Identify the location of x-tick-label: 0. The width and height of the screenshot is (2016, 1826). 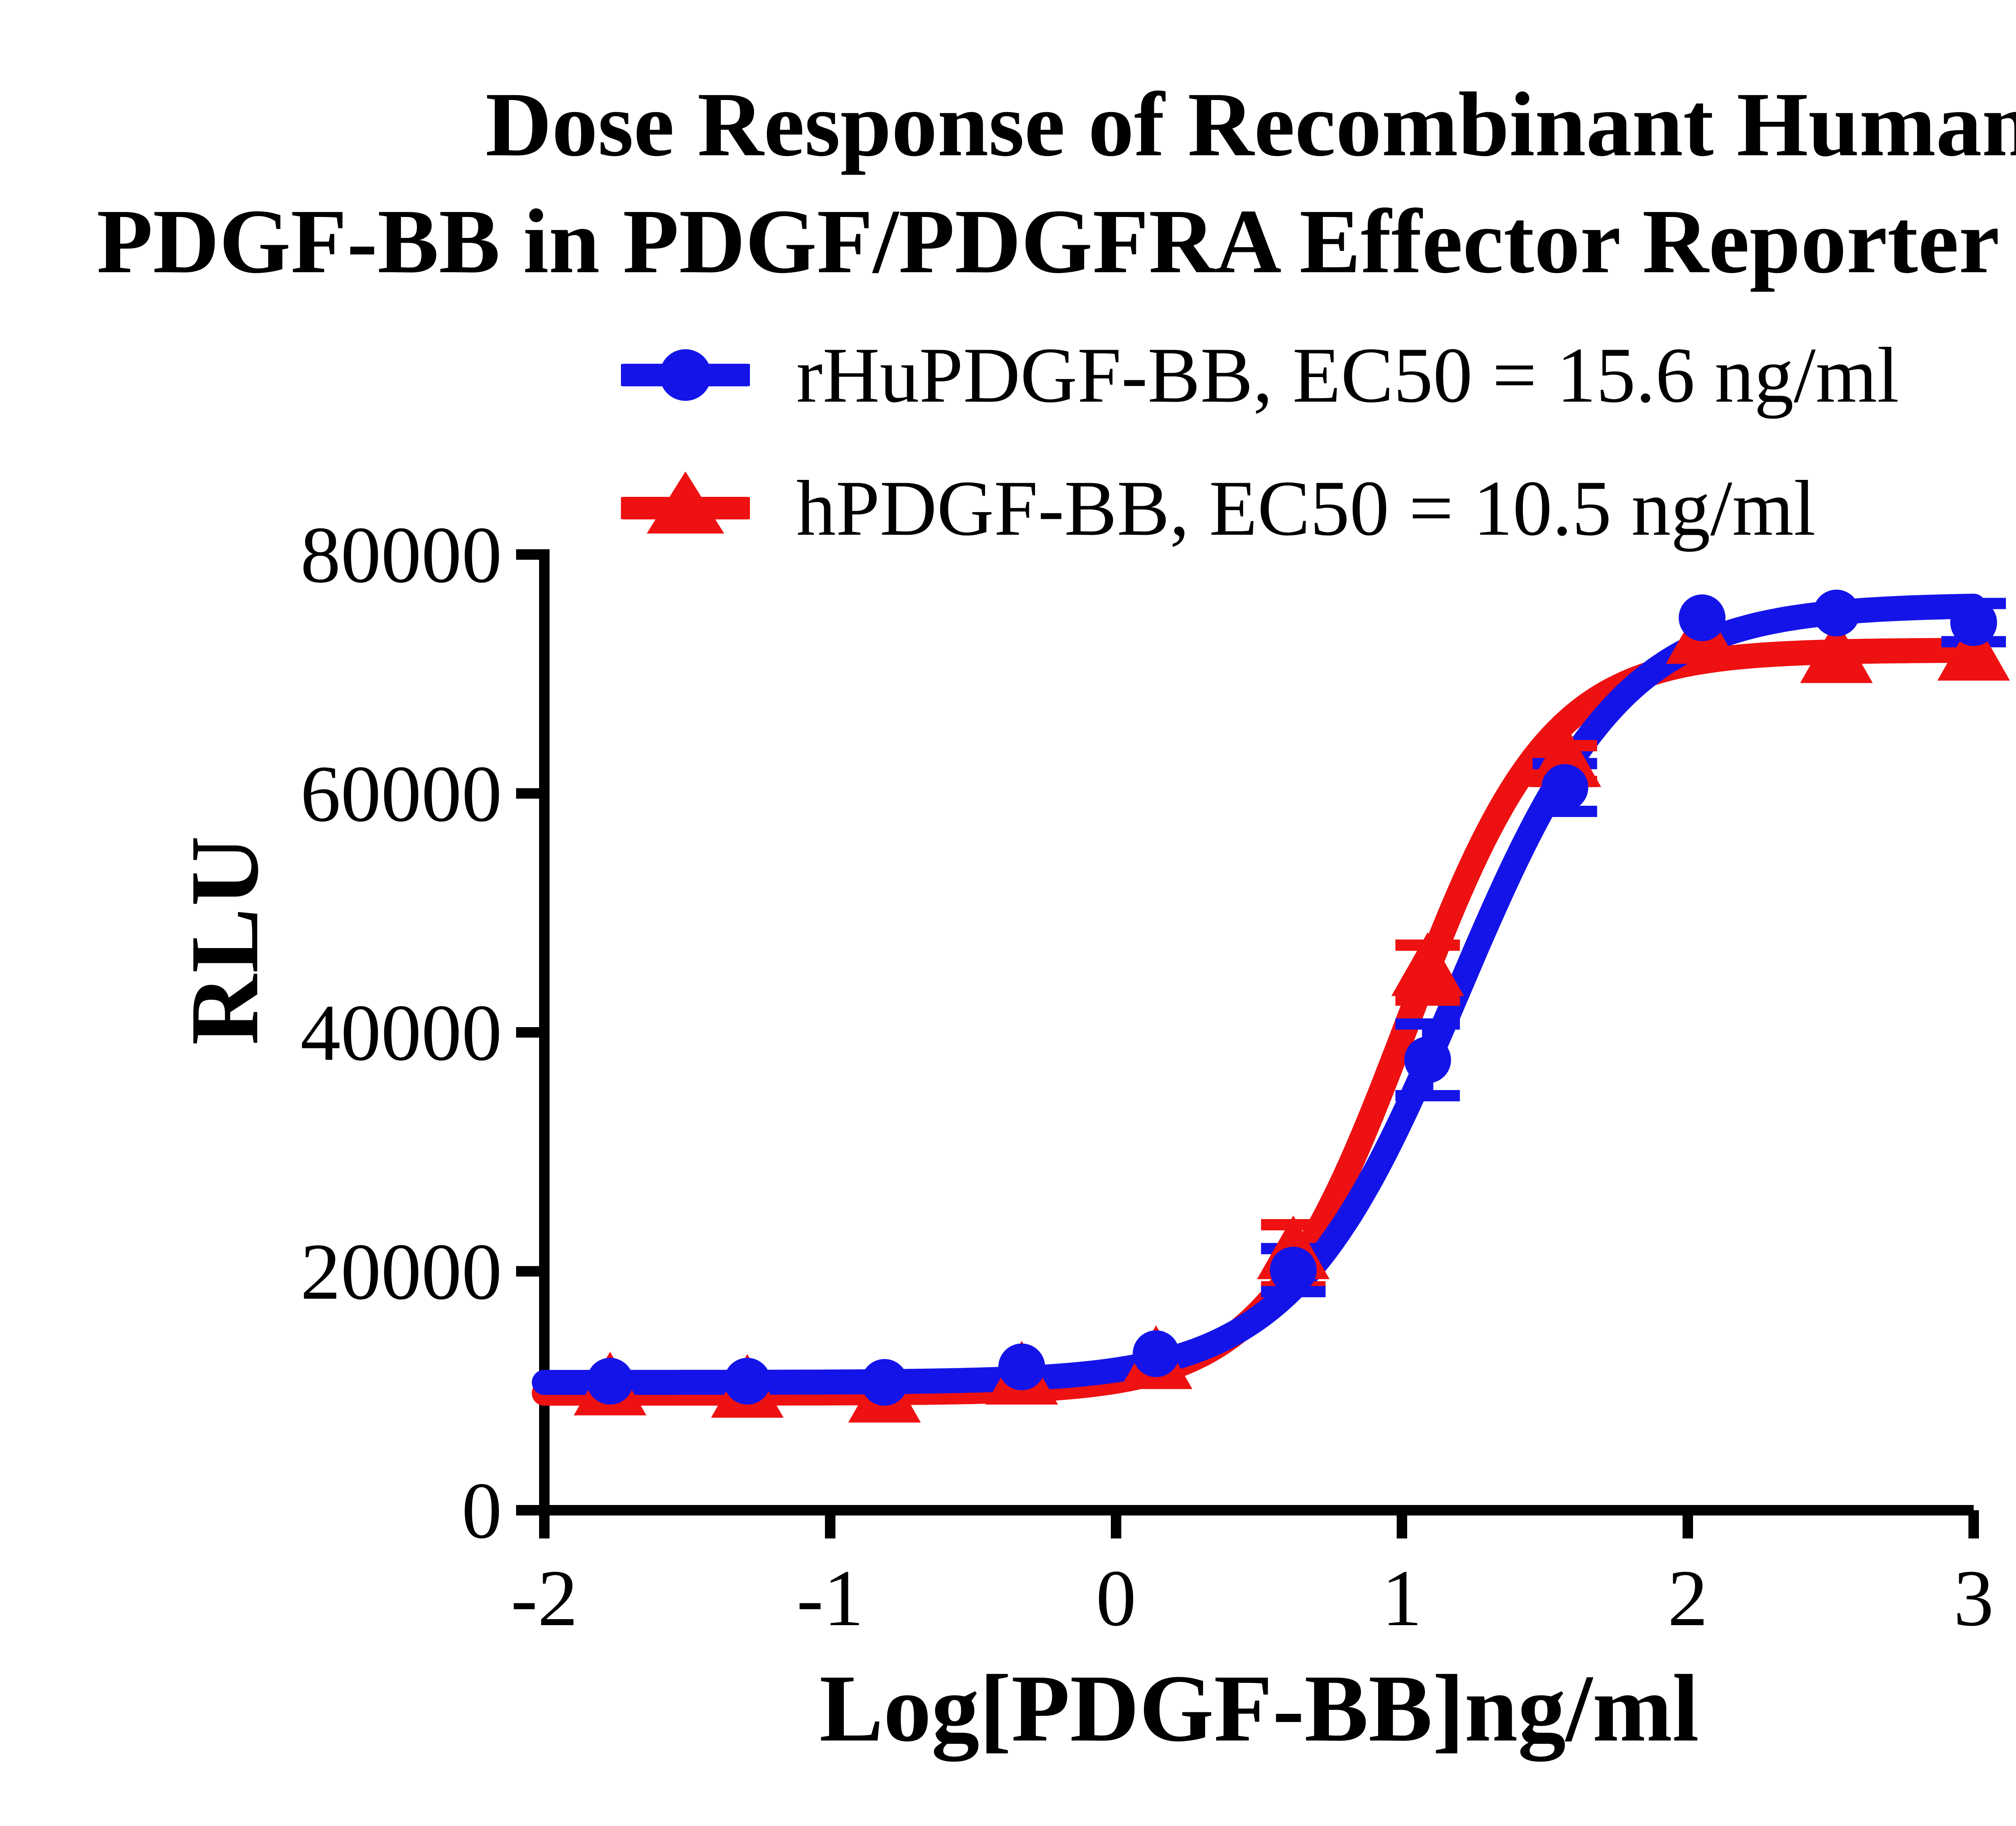
(1116, 1598).